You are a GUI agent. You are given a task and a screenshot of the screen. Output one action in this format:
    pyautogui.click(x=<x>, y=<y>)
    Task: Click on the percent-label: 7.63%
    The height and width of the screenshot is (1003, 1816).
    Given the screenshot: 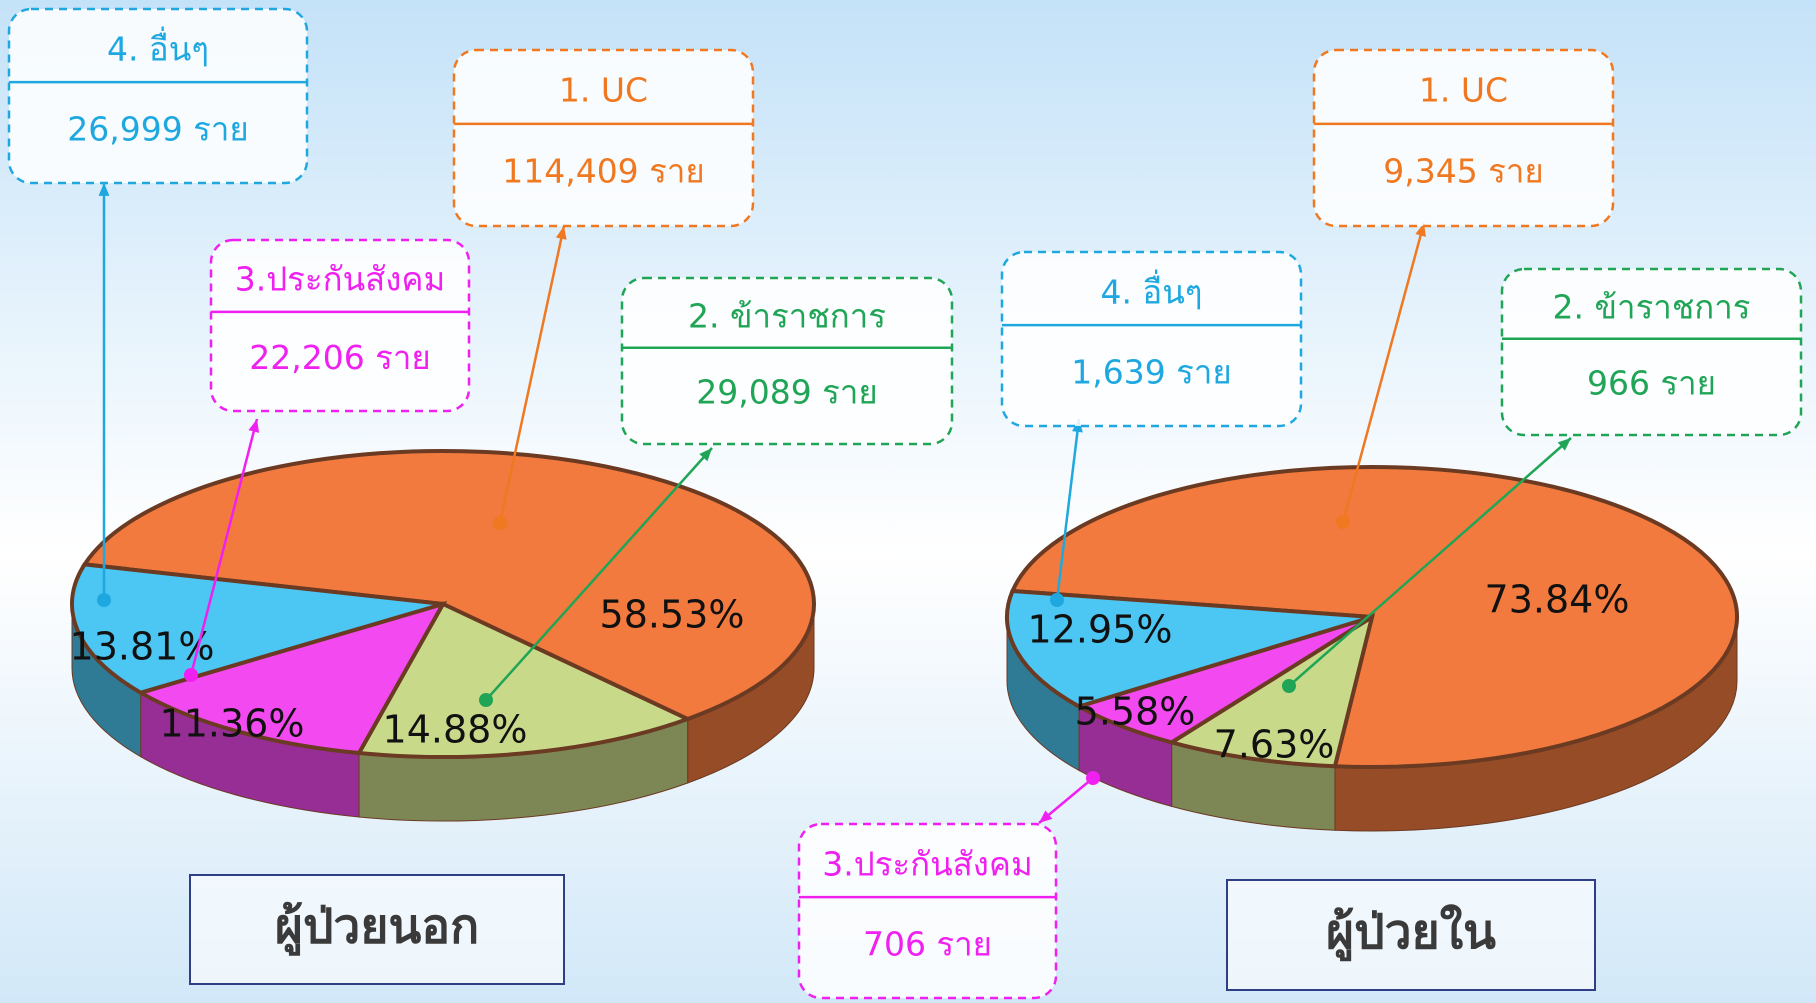 What is the action you would take?
    pyautogui.click(x=1274, y=745)
    